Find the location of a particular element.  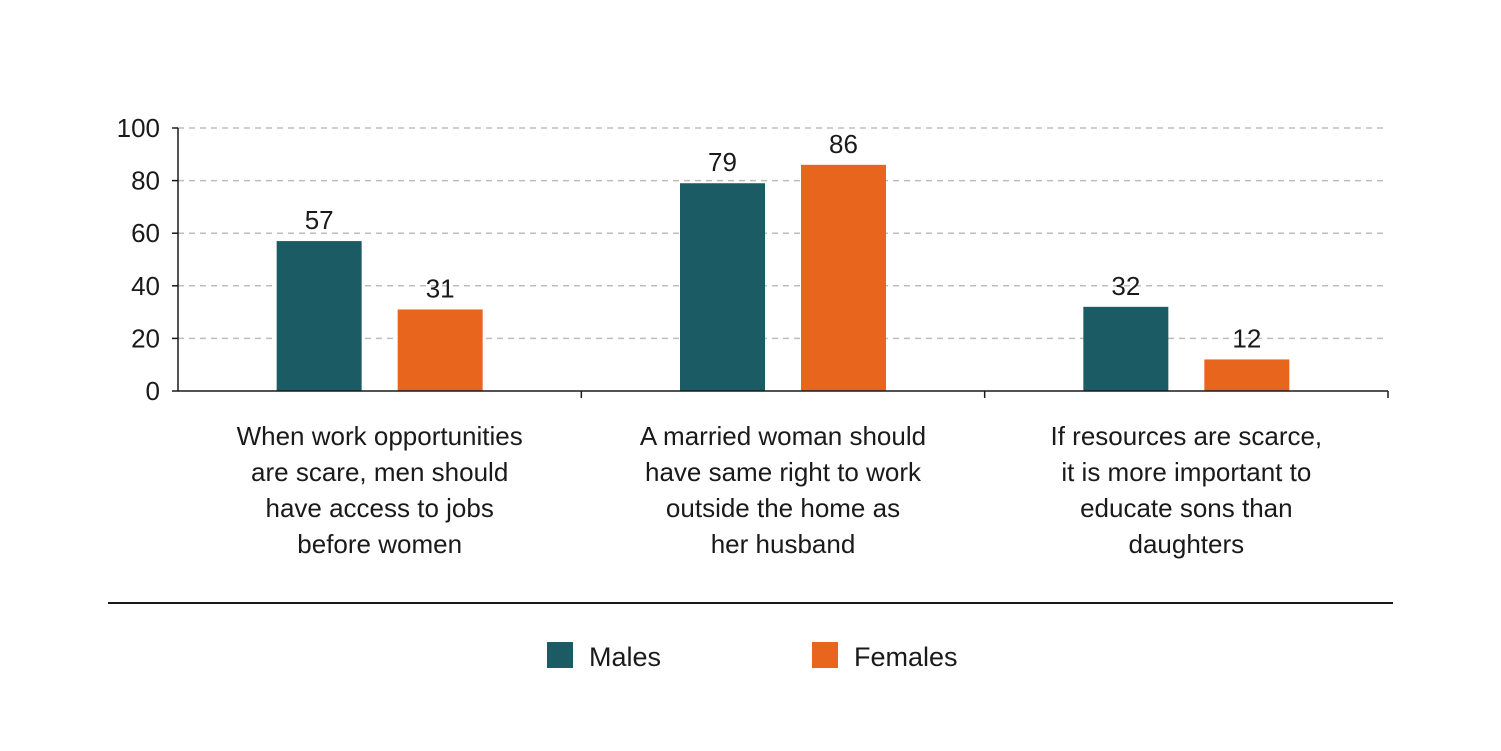

category-label-line: it is more important to is located at coordinates (1186, 472).